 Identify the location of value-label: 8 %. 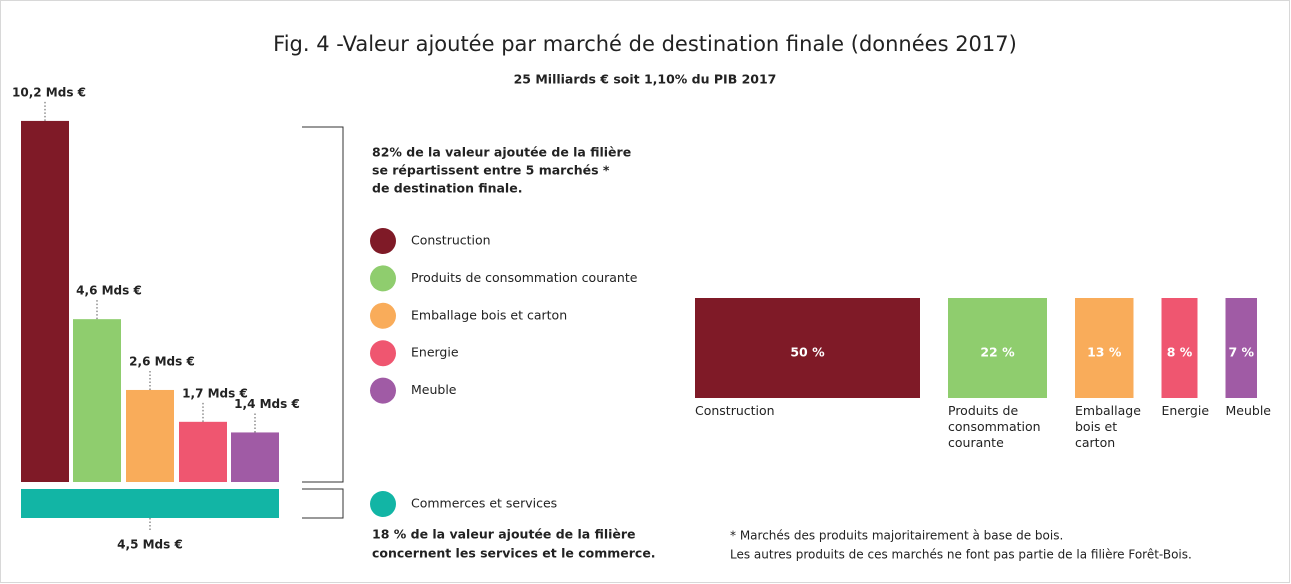
(1180, 352).